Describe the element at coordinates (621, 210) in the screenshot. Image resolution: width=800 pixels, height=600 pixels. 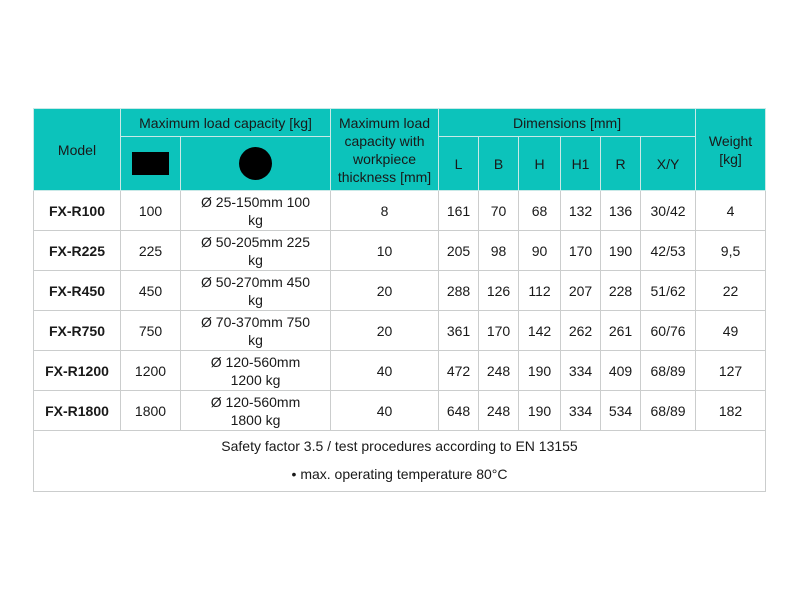
I see `dim-R-cell: 136` at that location.